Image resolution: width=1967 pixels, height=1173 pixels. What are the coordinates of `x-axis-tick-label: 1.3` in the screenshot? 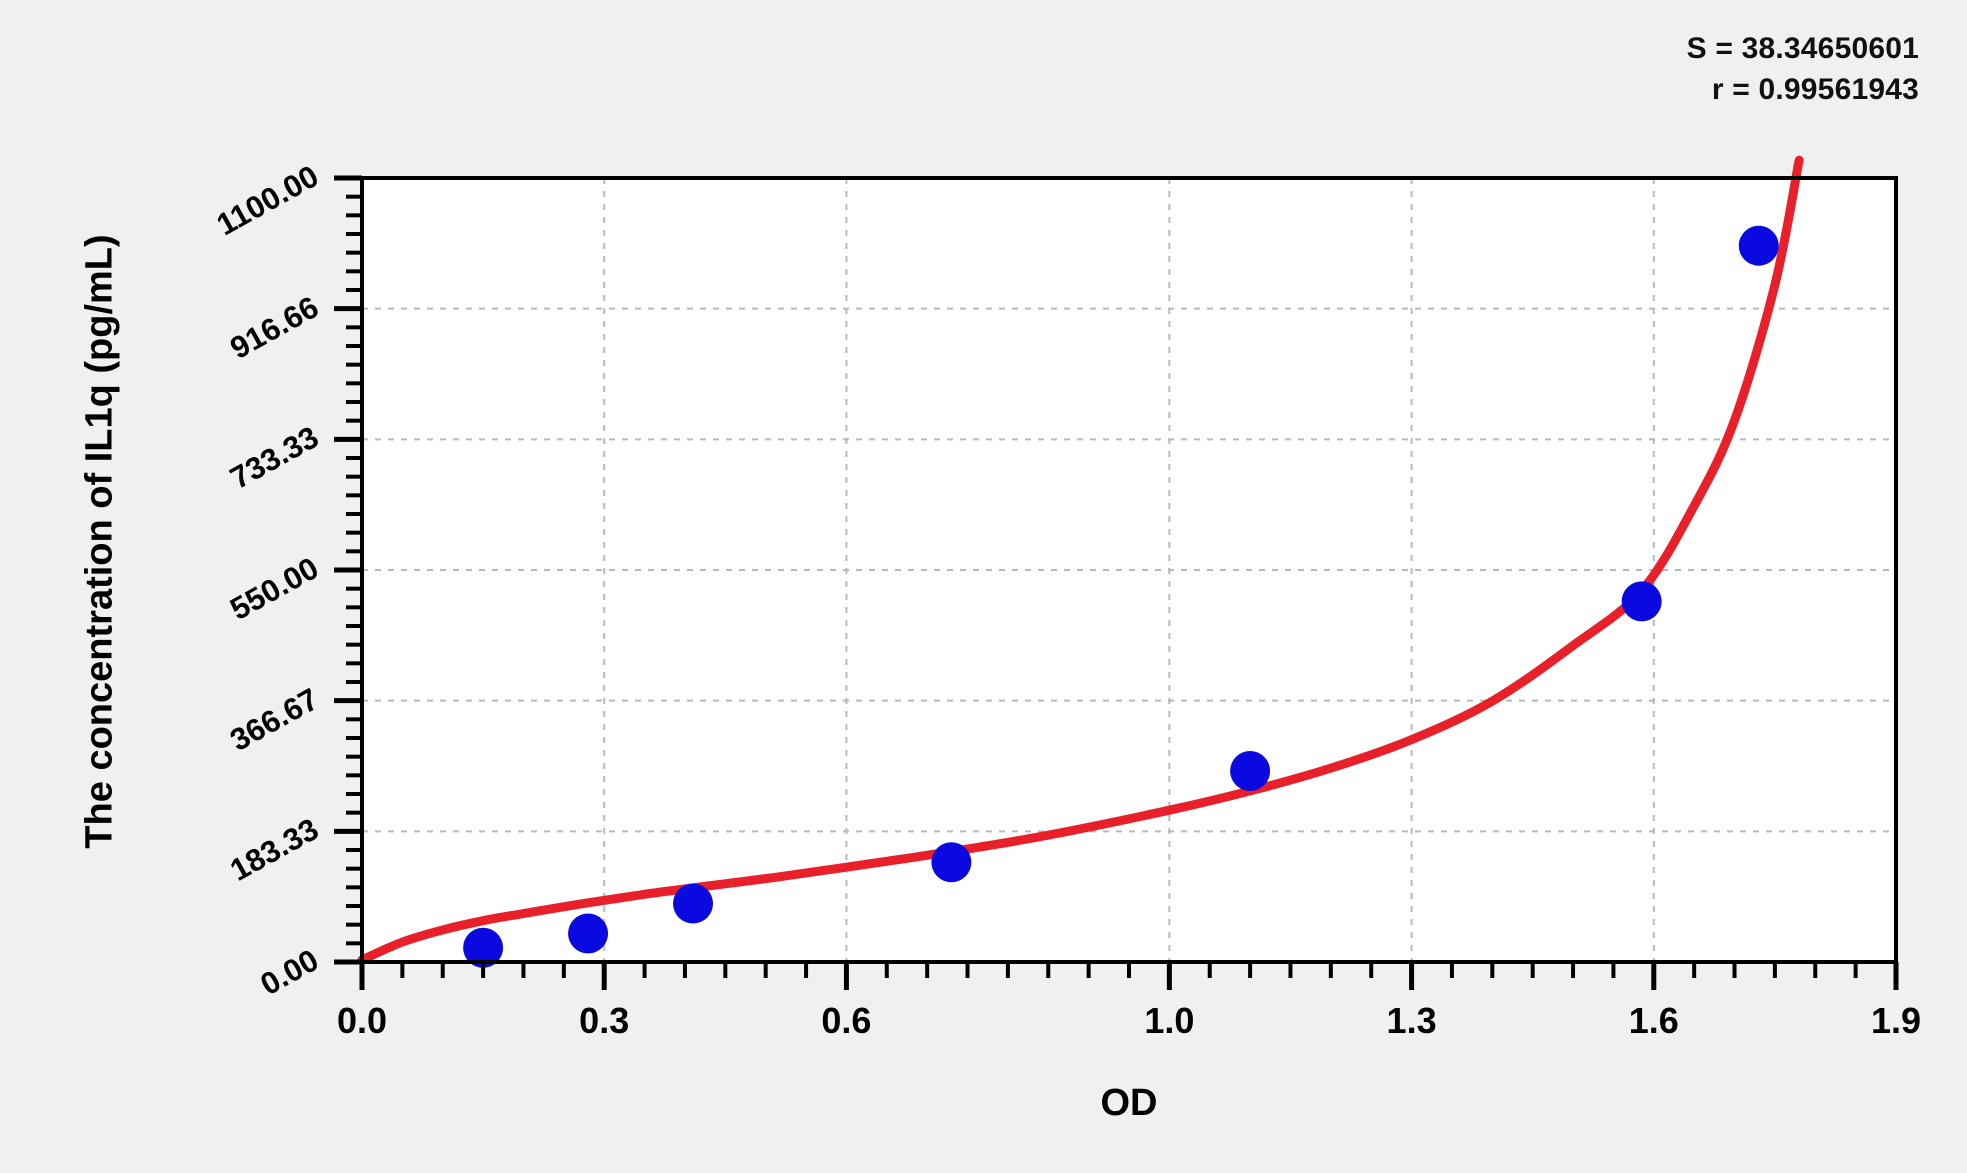 It's located at (1411, 1020).